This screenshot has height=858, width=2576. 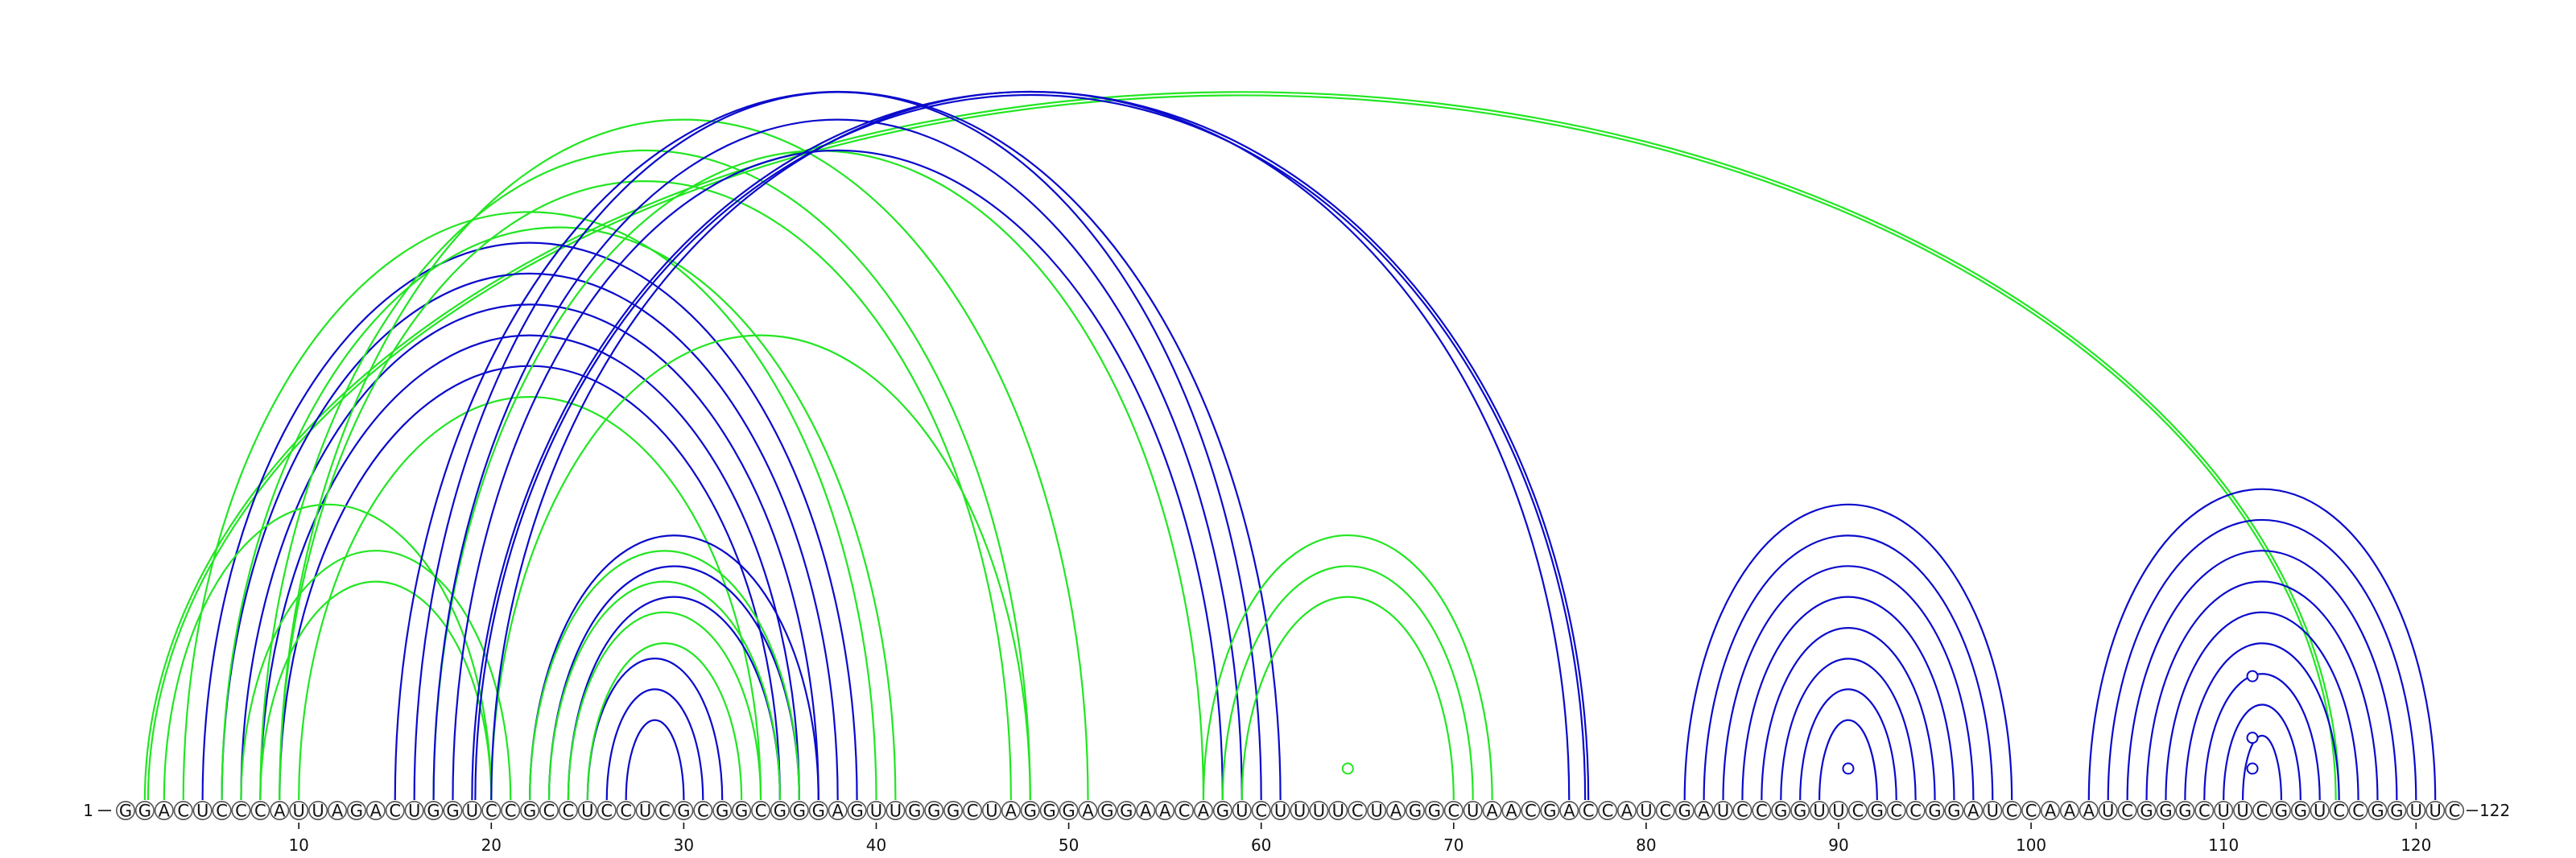 I want to click on nucleotide-113: G, so click(x=2281, y=812).